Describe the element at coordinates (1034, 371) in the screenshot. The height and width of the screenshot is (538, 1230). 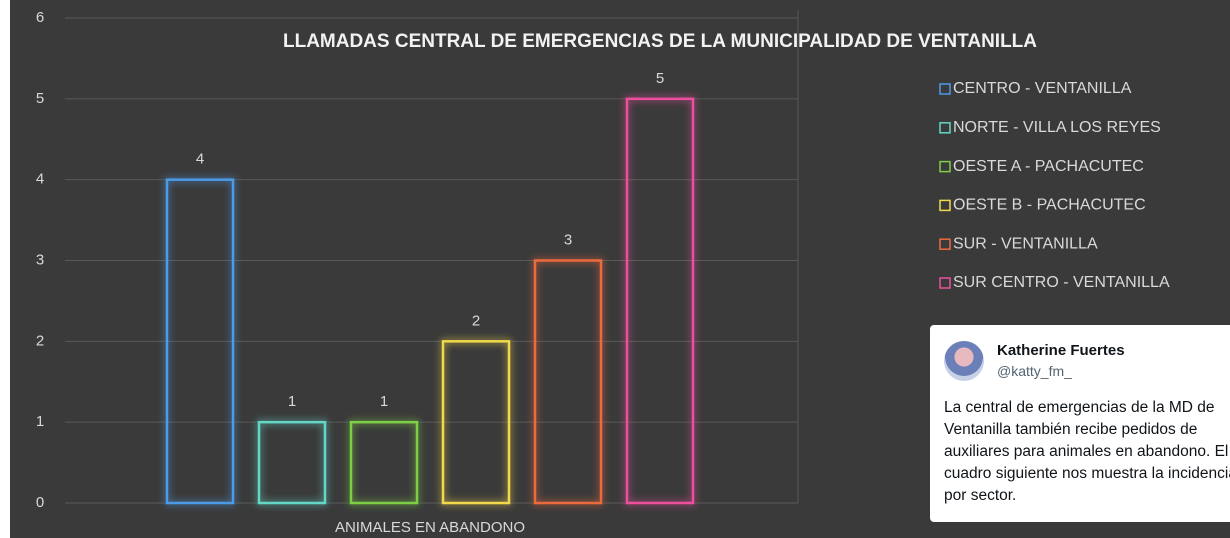
I see `tweet-handle: @katty_fm_` at that location.